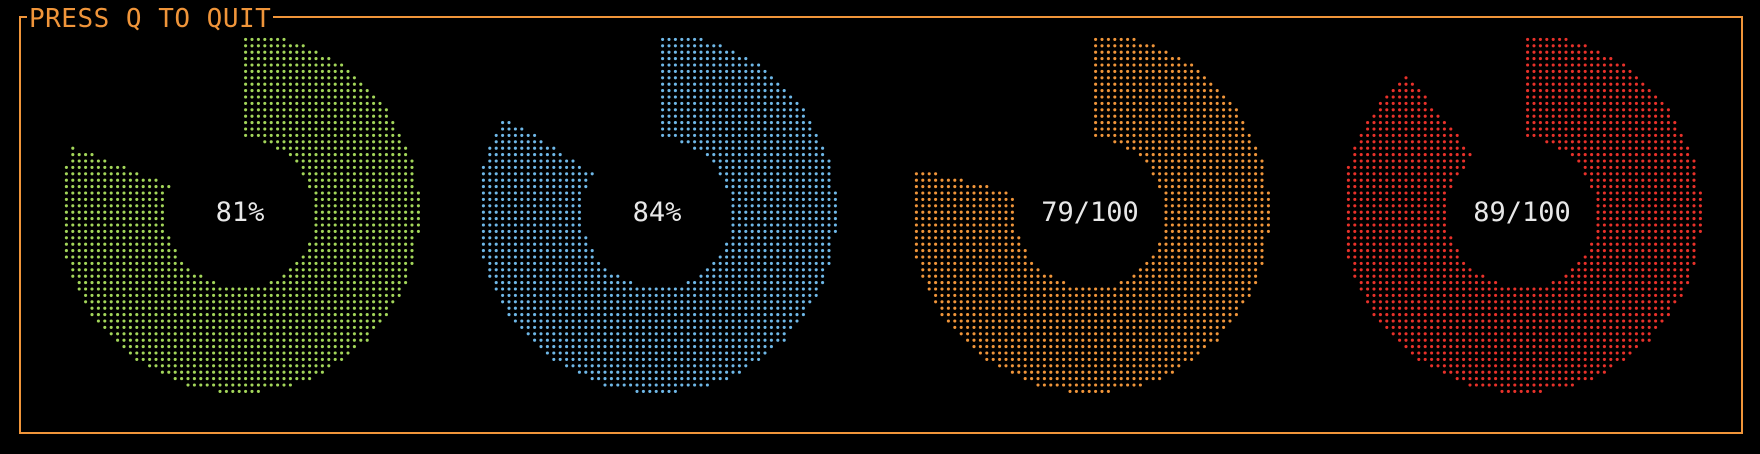 This screenshot has width=1760, height=454. I want to click on gauge-value-label: 89/100, so click(1522, 212).